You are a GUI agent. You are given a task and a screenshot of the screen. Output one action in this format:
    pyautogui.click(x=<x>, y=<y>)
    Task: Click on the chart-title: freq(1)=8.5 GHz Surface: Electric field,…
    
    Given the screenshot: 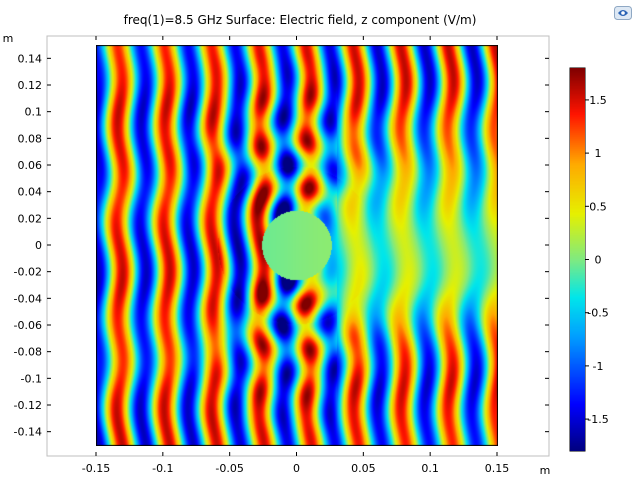 What is the action you would take?
    pyautogui.click(x=300, y=20)
    